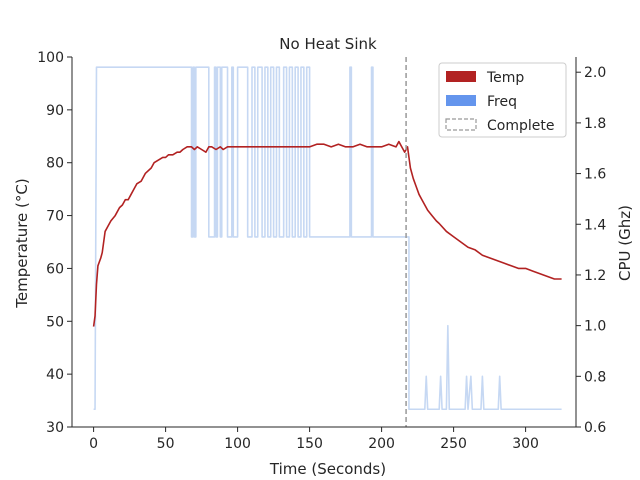 This screenshot has width=640, height=480. I want to click on y-tick-label: 30, so click(55, 428).